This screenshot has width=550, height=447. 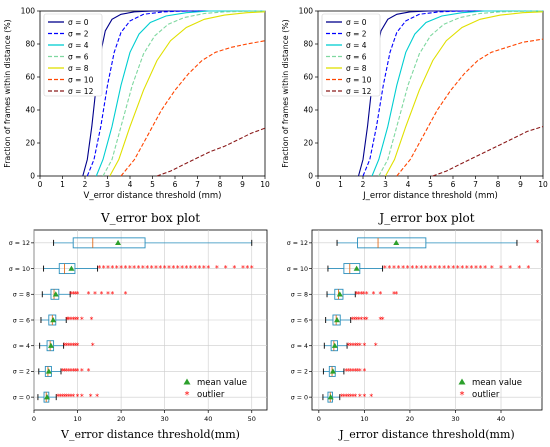 I want to click on box-sigma-2: ******** * *, so click(x=64, y=371).